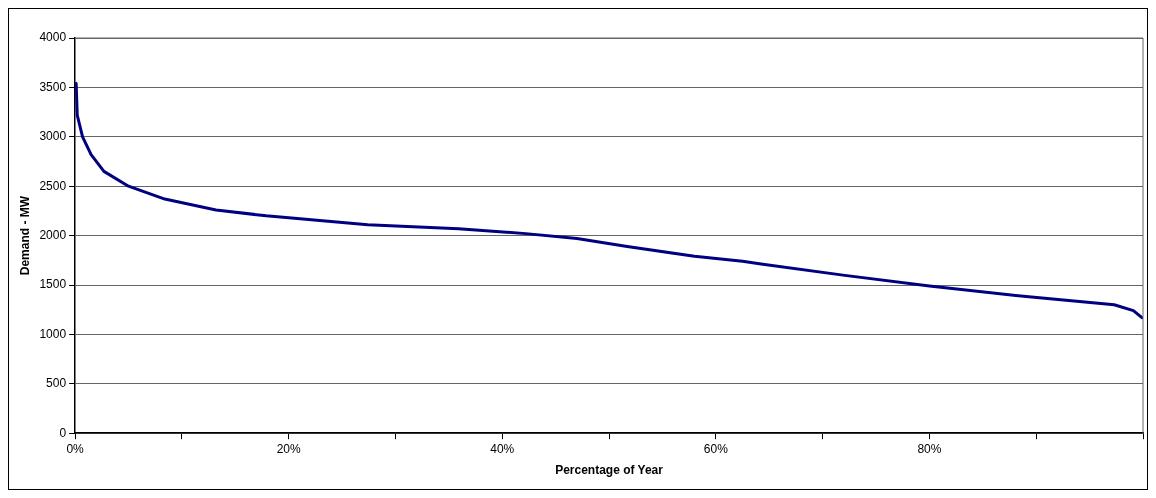 This screenshot has height=498, width=1156. I want to click on y-tick-label: 3000, so click(53, 136).